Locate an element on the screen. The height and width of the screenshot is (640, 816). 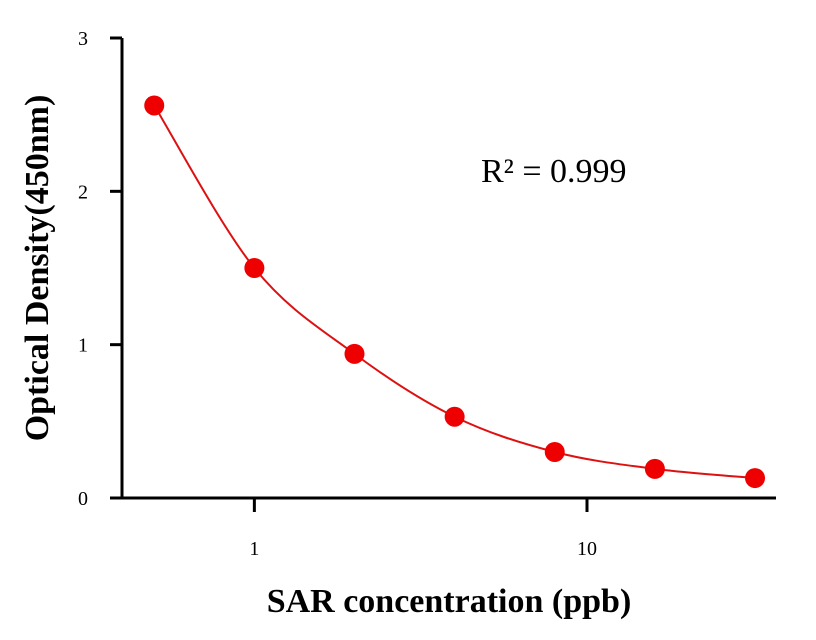
y-tick-label: 1 is located at coordinates (83, 346).